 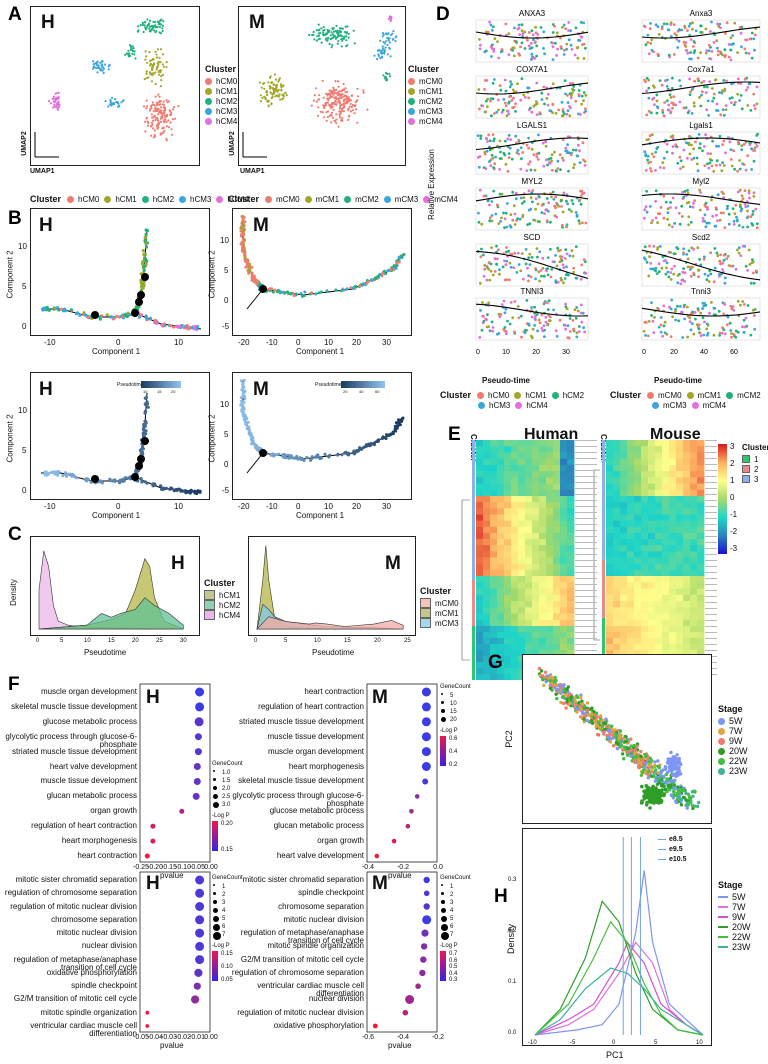 I want to click on traj-human-cluster-frame: H, so click(x=120, y=272).